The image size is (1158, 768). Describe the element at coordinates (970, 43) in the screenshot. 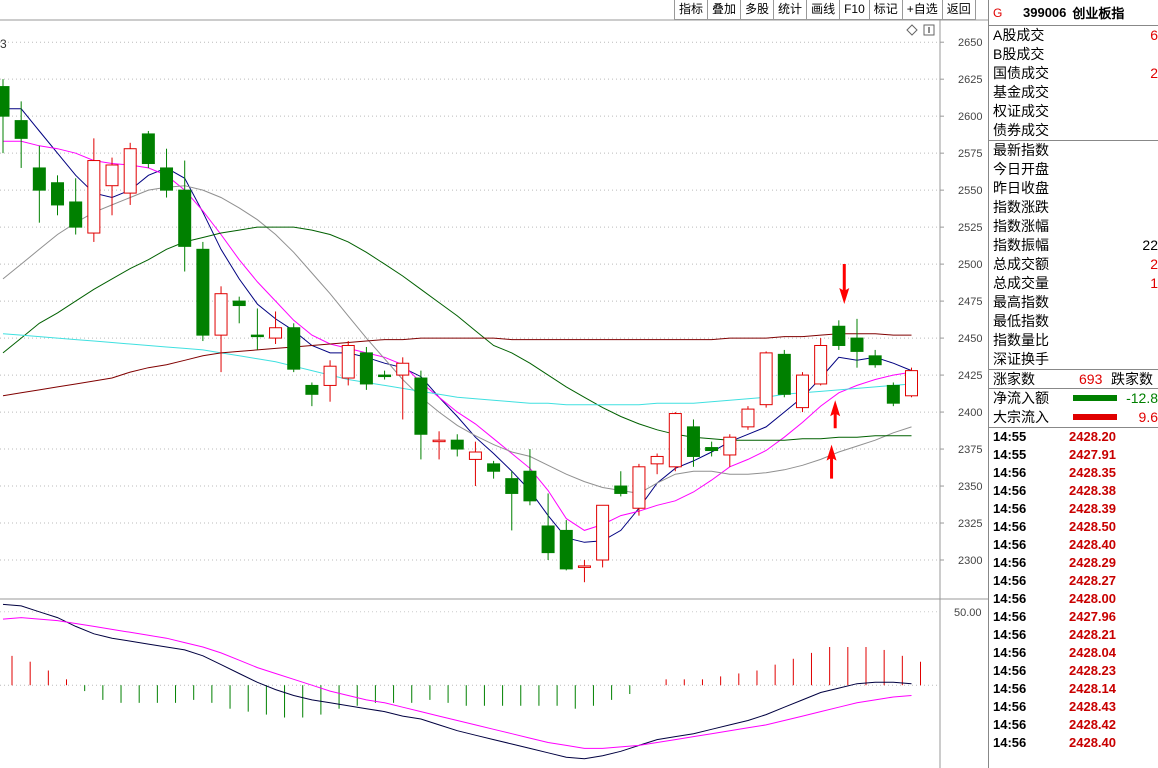

I see `y-tick-label: 2650` at that location.